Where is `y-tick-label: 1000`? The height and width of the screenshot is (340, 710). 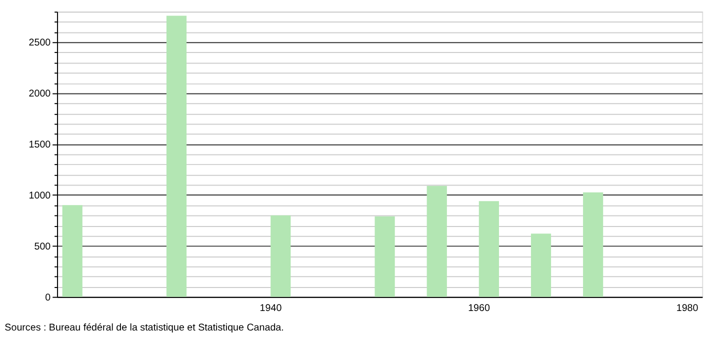
y-tick-label: 1000 is located at coordinates (40, 196).